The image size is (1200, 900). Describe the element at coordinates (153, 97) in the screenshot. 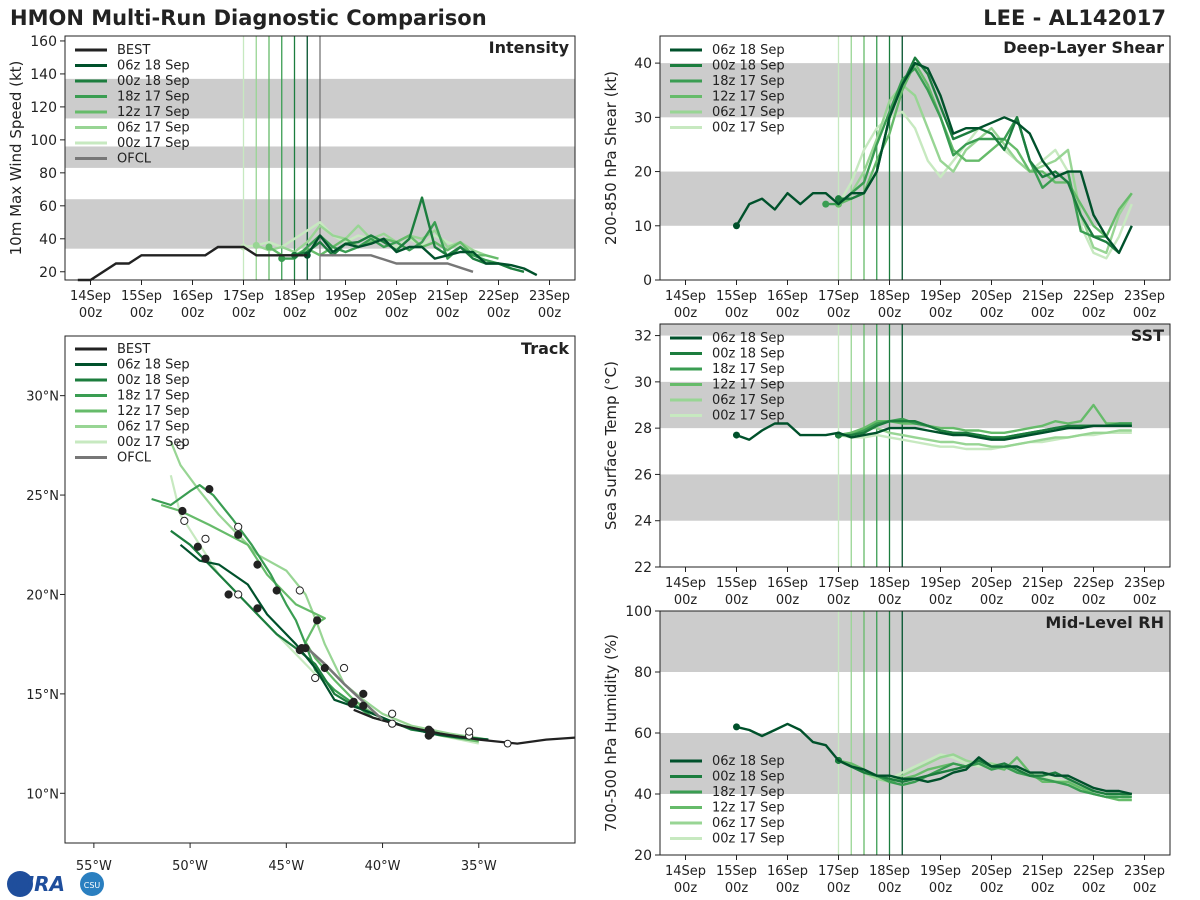

I see `legend-label-3: 18z 17 Sep` at that location.